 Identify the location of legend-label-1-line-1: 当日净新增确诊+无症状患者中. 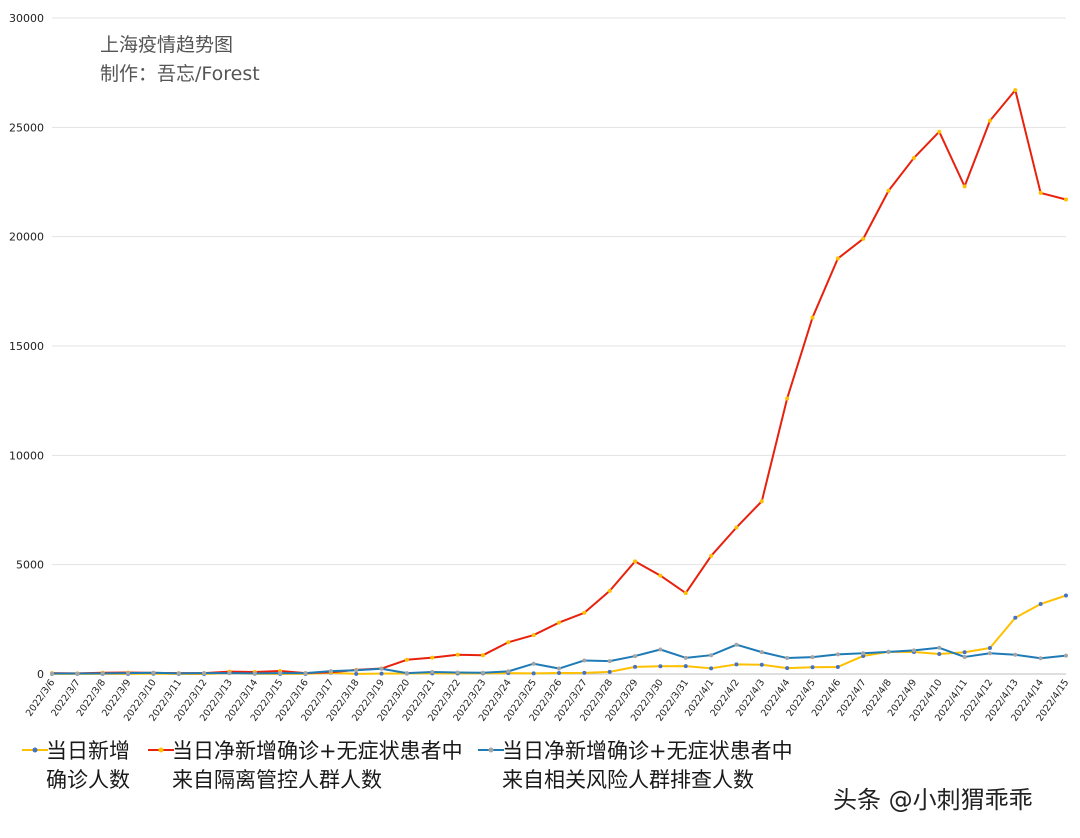
(317, 751).